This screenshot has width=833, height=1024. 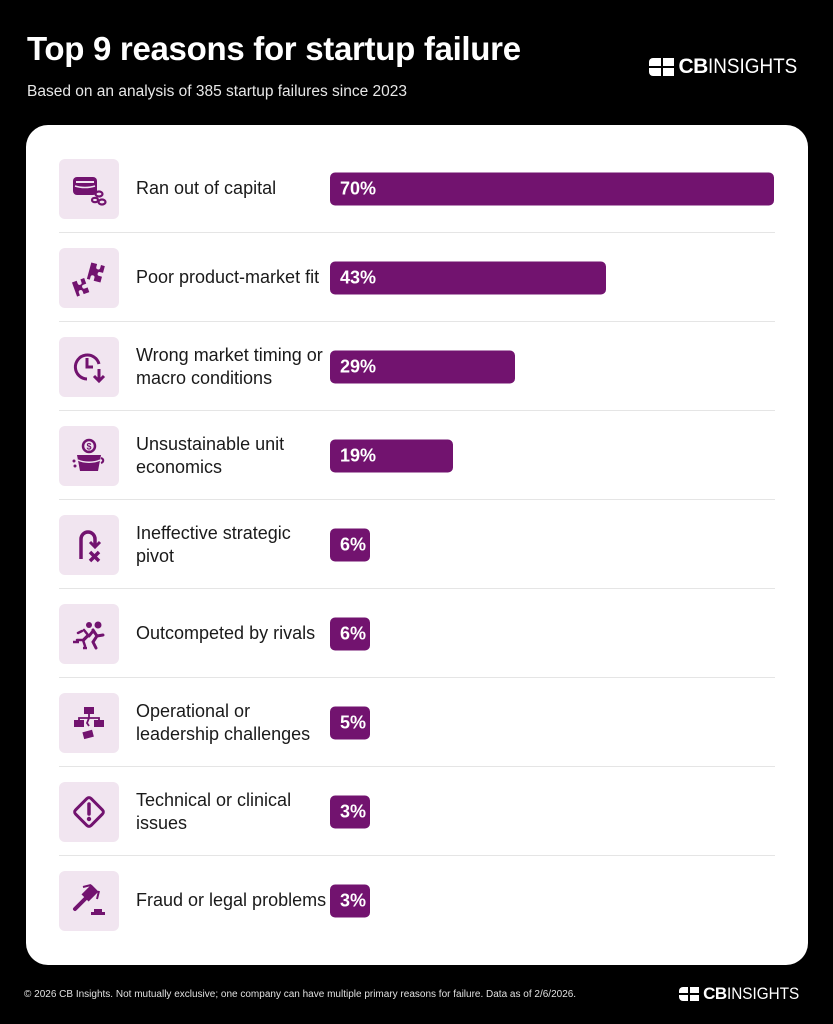 What do you see at coordinates (223, 722) in the screenshot?
I see `row-label: Operational or leadership challenges` at bounding box center [223, 722].